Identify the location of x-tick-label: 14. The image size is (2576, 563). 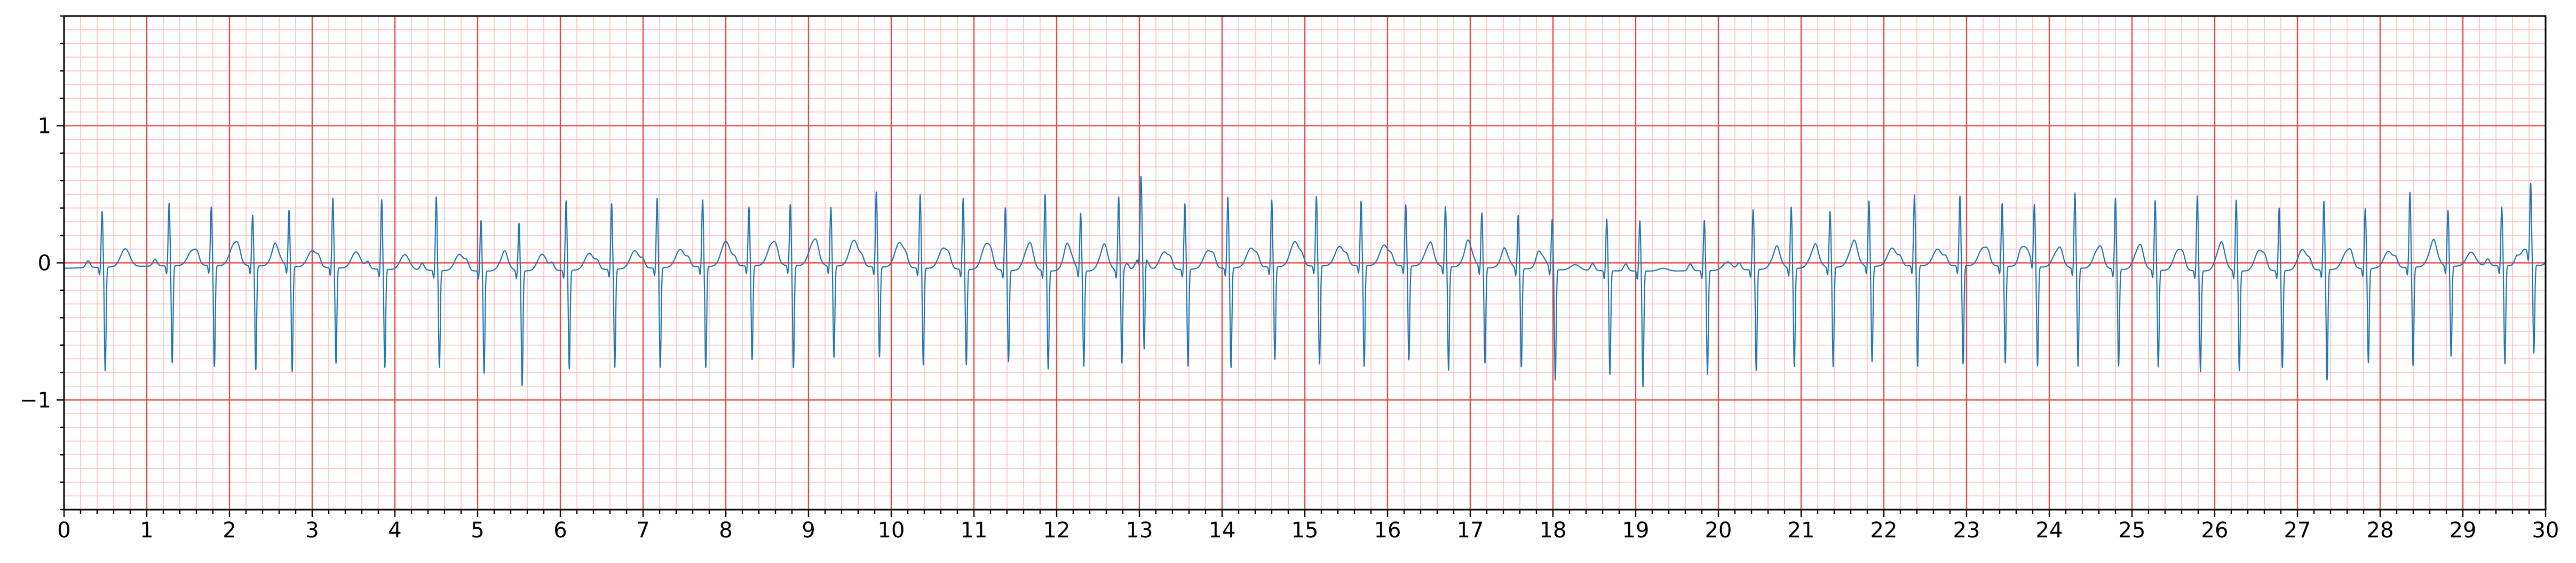
(1222, 530).